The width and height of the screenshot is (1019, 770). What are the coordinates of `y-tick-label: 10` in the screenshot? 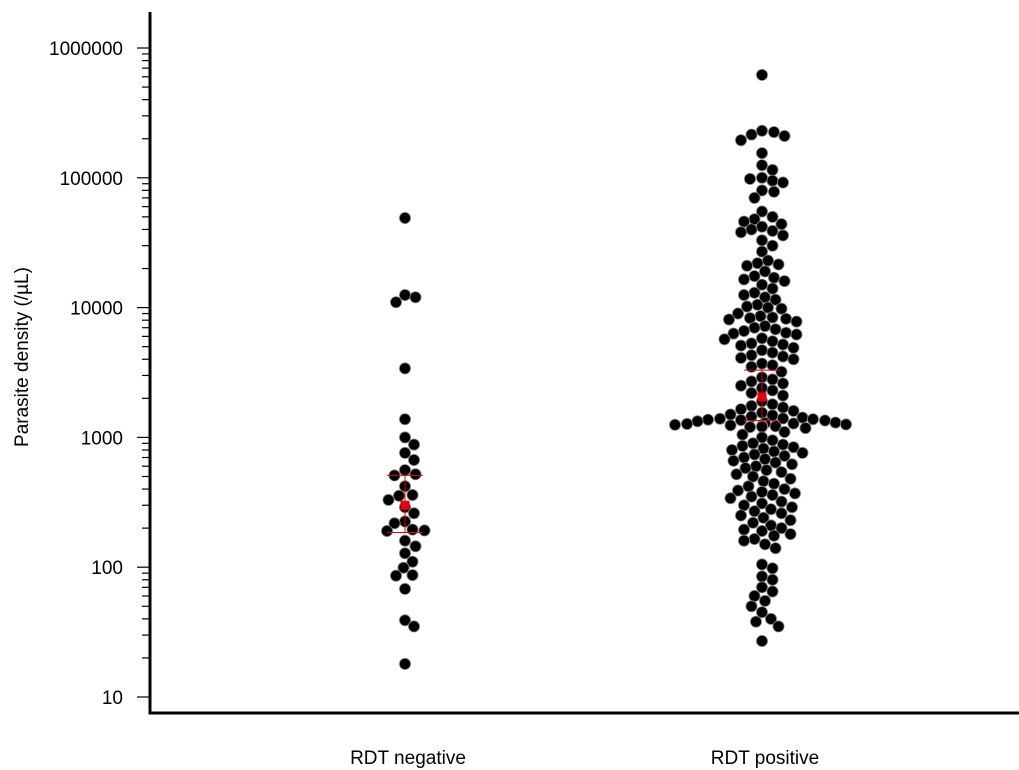 It's located at (112, 698).